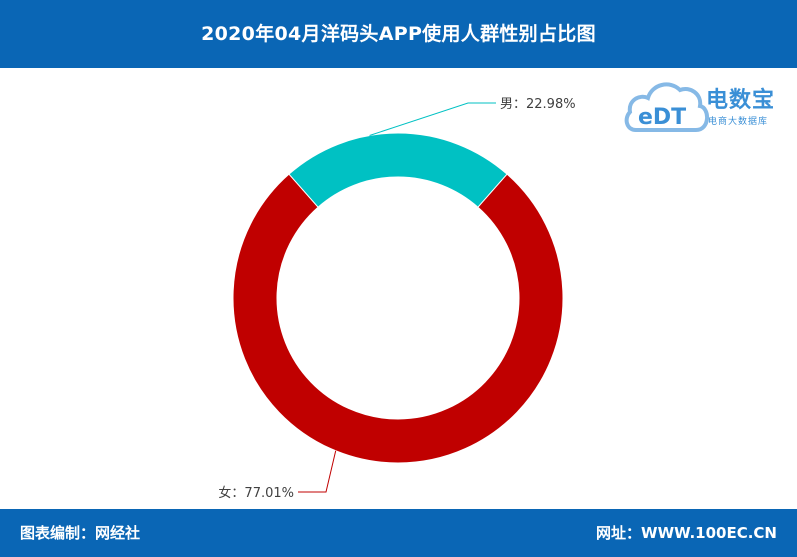 The image size is (797, 557). What do you see at coordinates (80, 533) in the screenshot?
I see `footer-credit: 图表编制：网经社` at bounding box center [80, 533].